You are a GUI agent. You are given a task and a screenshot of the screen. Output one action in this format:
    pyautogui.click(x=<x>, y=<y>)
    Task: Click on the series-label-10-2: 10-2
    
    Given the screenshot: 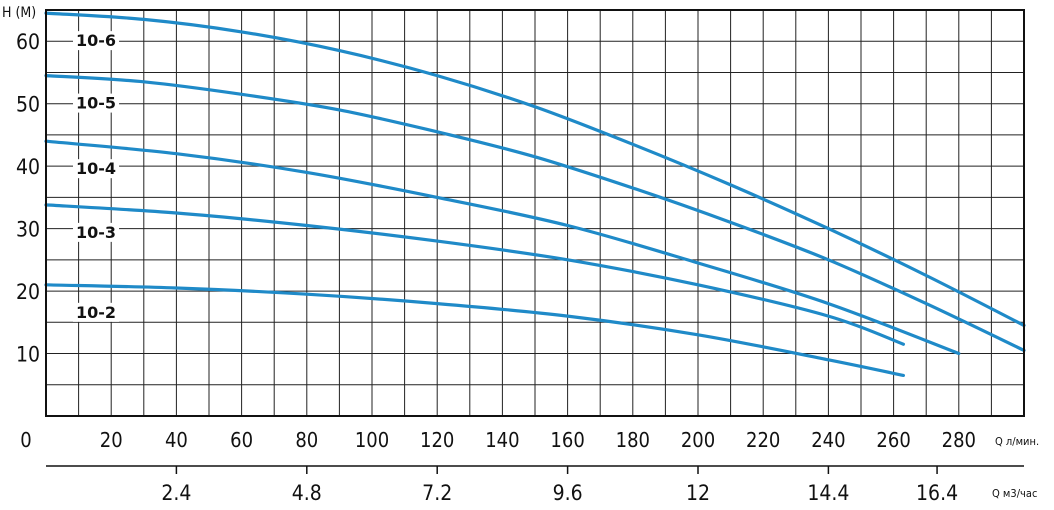 What is the action you would take?
    pyautogui.click(x=96, y=312)
    